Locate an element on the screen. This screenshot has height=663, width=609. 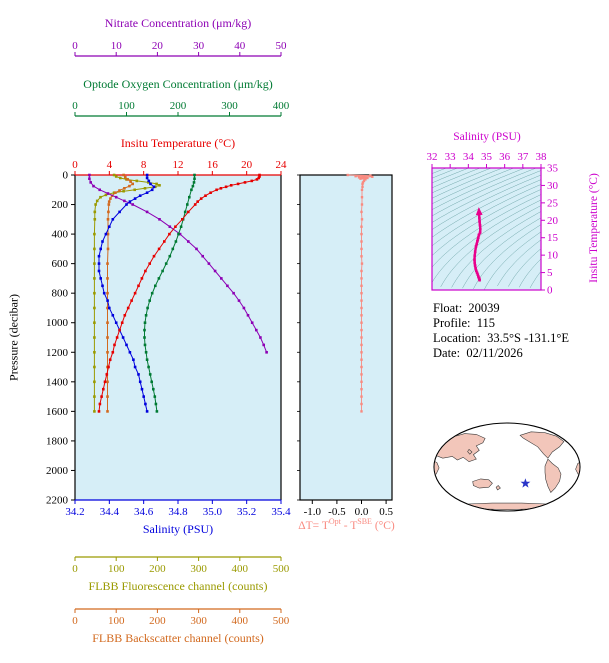
svg-text: 34.6 is located at coordinates (144, 512).